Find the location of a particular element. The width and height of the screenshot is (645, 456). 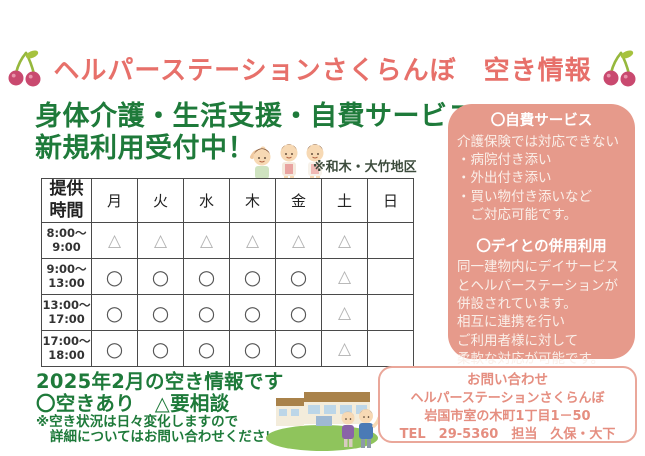

page-title-row: ヘルパーステーションさくらんぼ 空き情報 is located at coordinates (322, 68).